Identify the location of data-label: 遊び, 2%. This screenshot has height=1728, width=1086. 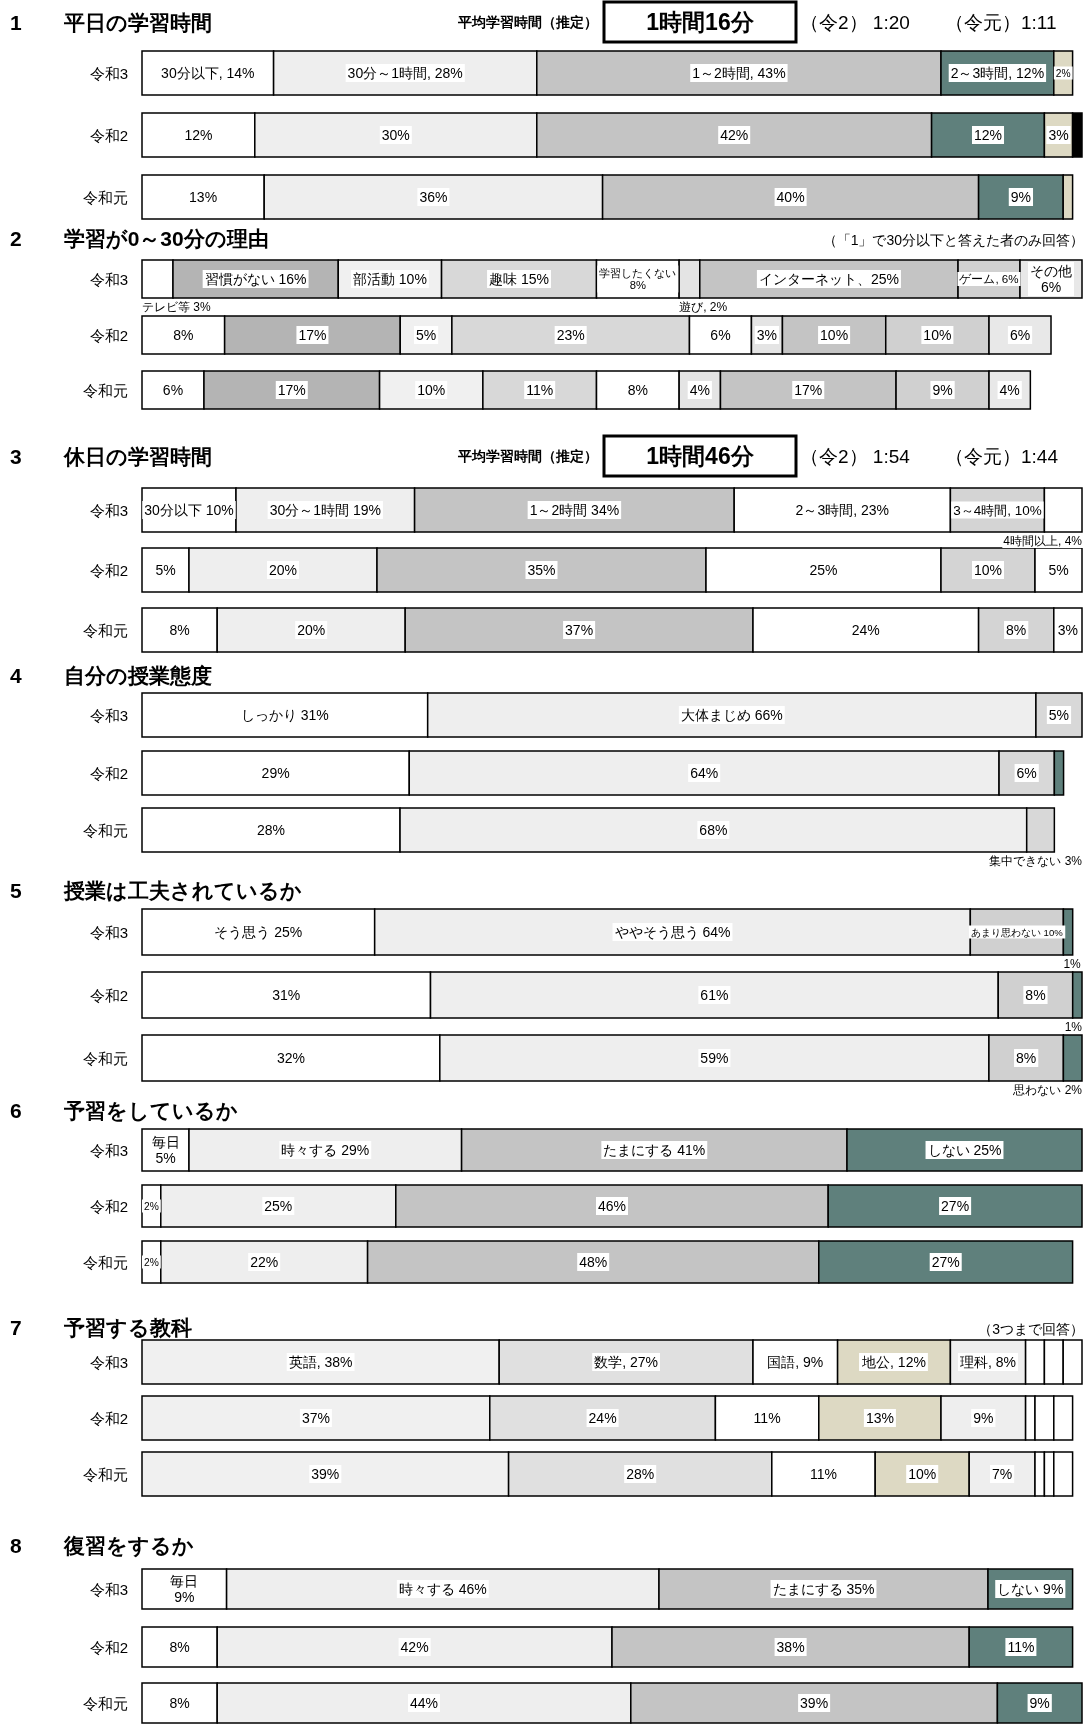
(703, 307).